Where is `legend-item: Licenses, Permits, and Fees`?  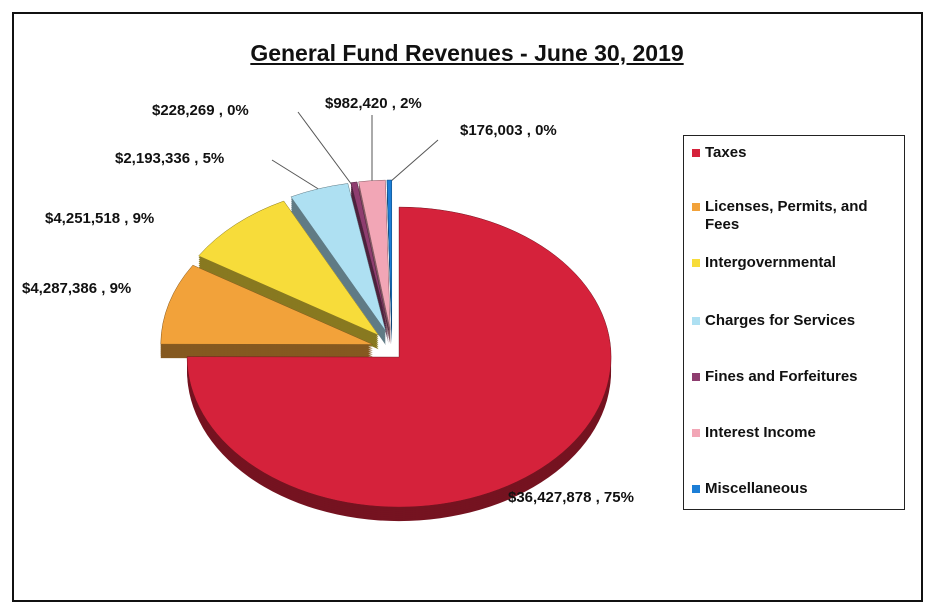 legend-item: Licenses, Permits, and Fees is located at coordinates (797, 216).